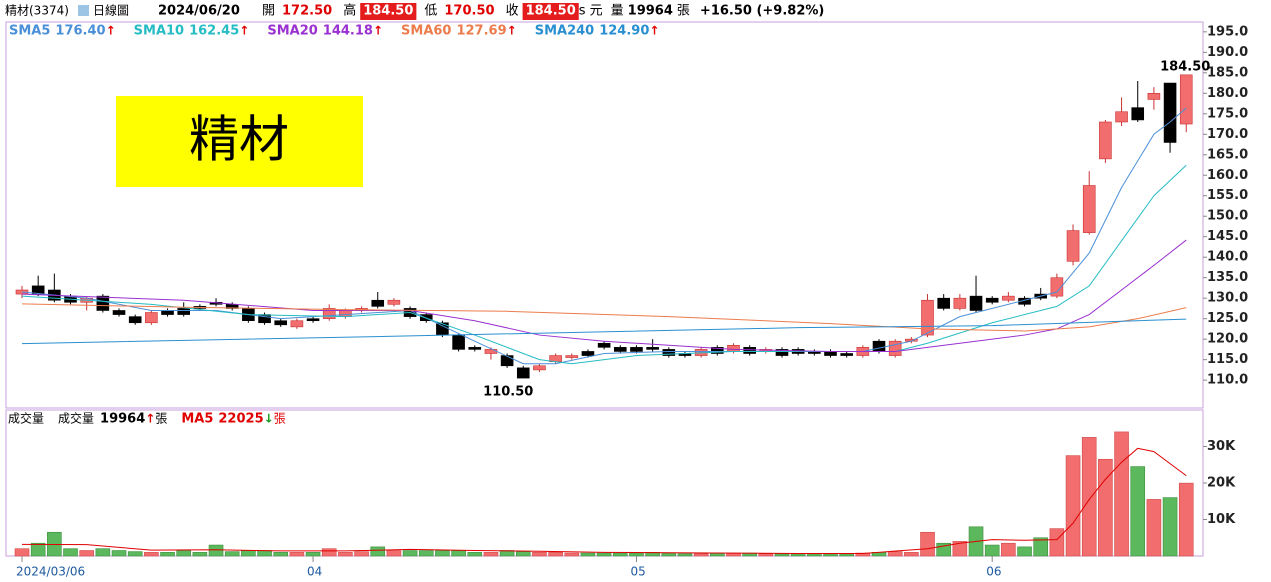 The image size is (1271, 582). What do you see at coordinates (1227, 380) in the screenshot?
I see `y-tick-label: 110.0` at bounding box center [1227, 380].